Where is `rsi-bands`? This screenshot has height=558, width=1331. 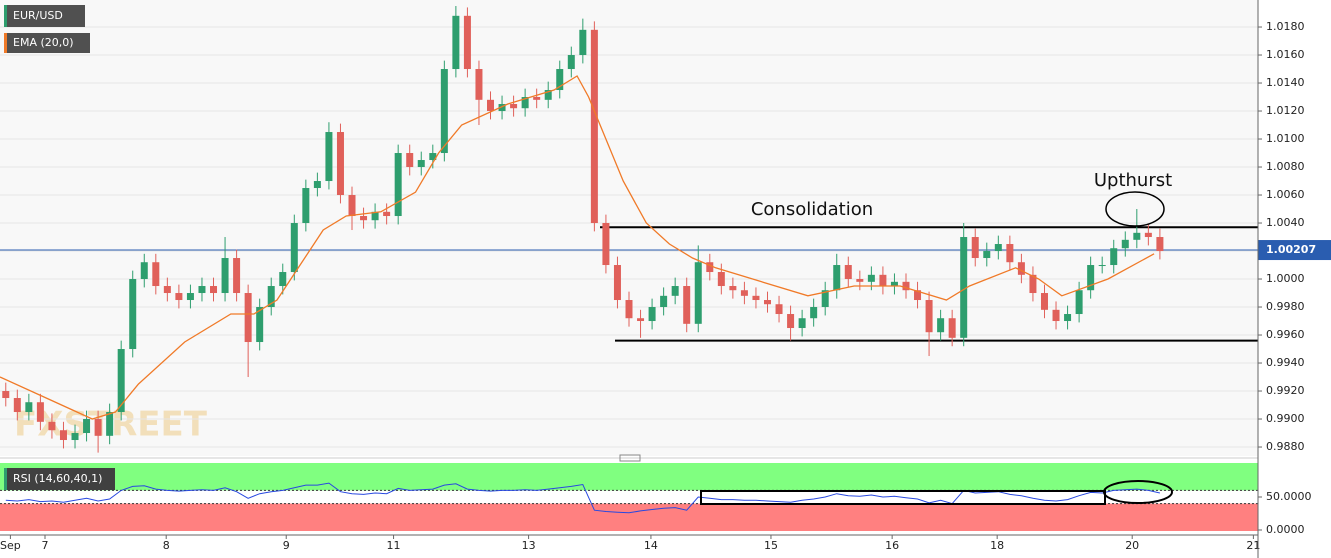
rsi-bands is located at coordinates (629, 497).